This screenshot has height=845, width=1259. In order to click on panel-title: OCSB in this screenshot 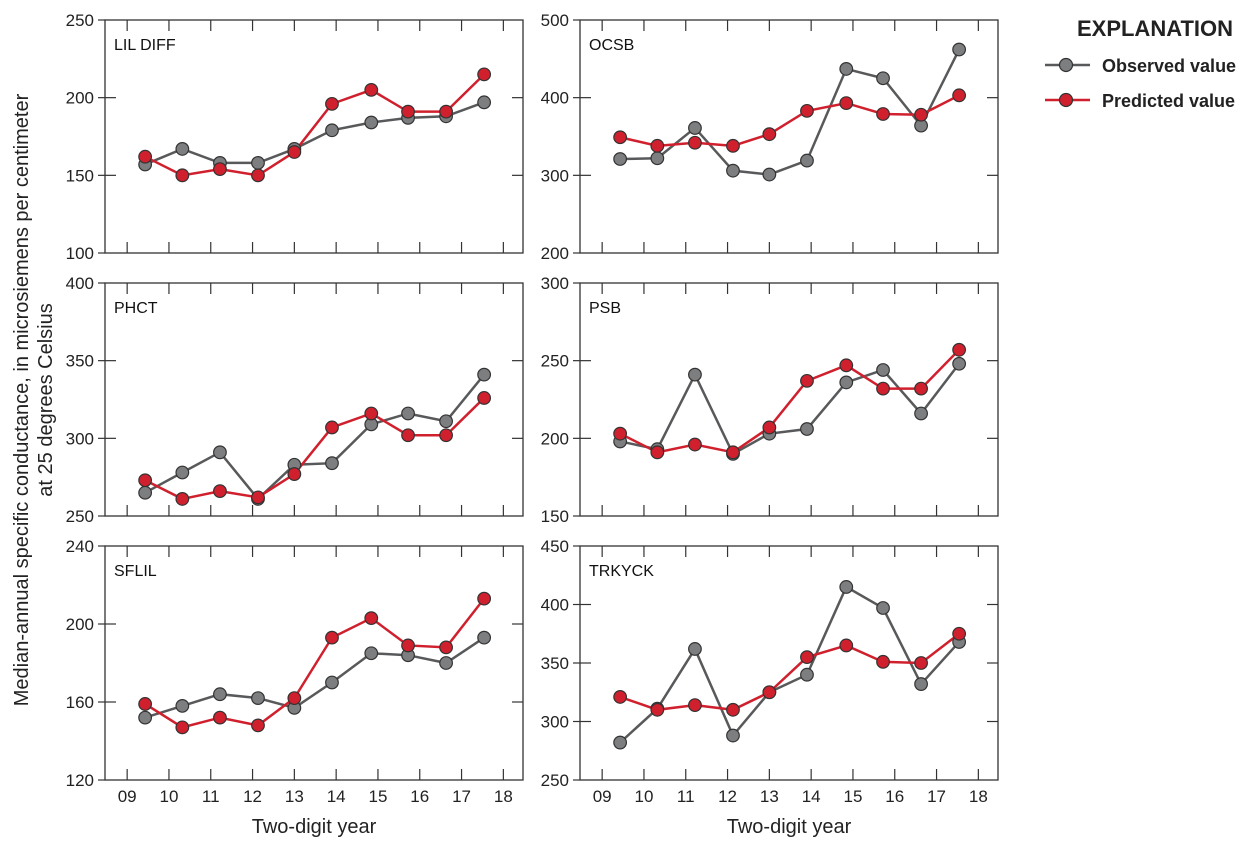, I will do `click(611, 45)`.